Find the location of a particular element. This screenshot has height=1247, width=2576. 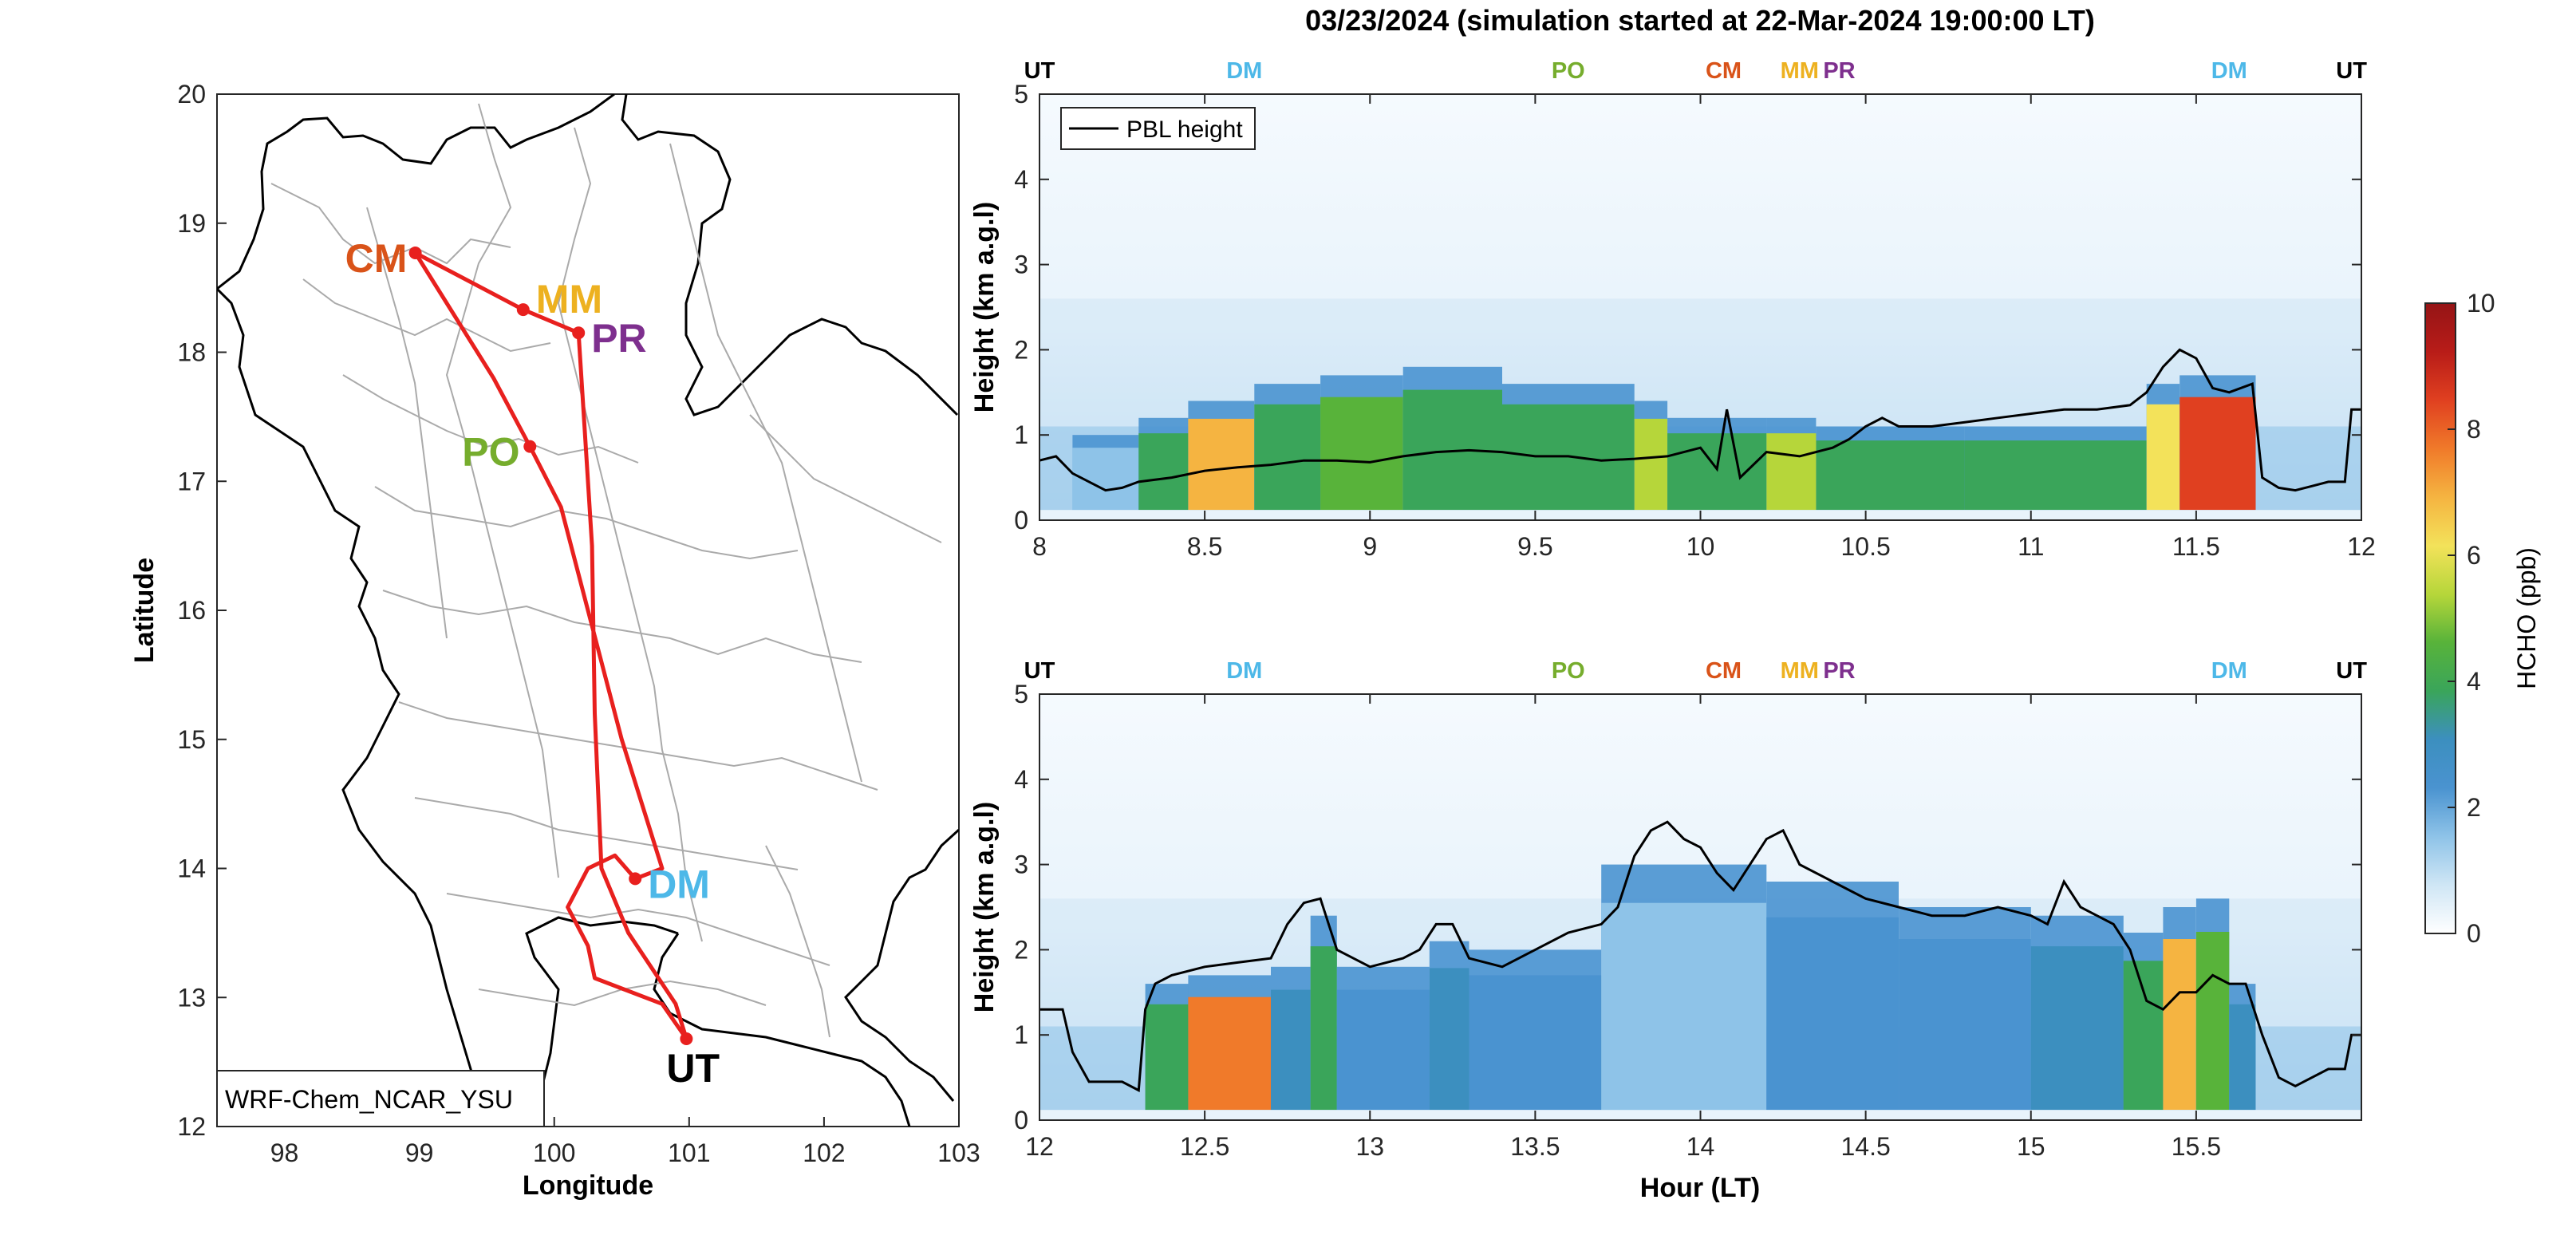

x-tick-label: 14.5 is located at coordinates (1865, 1146).